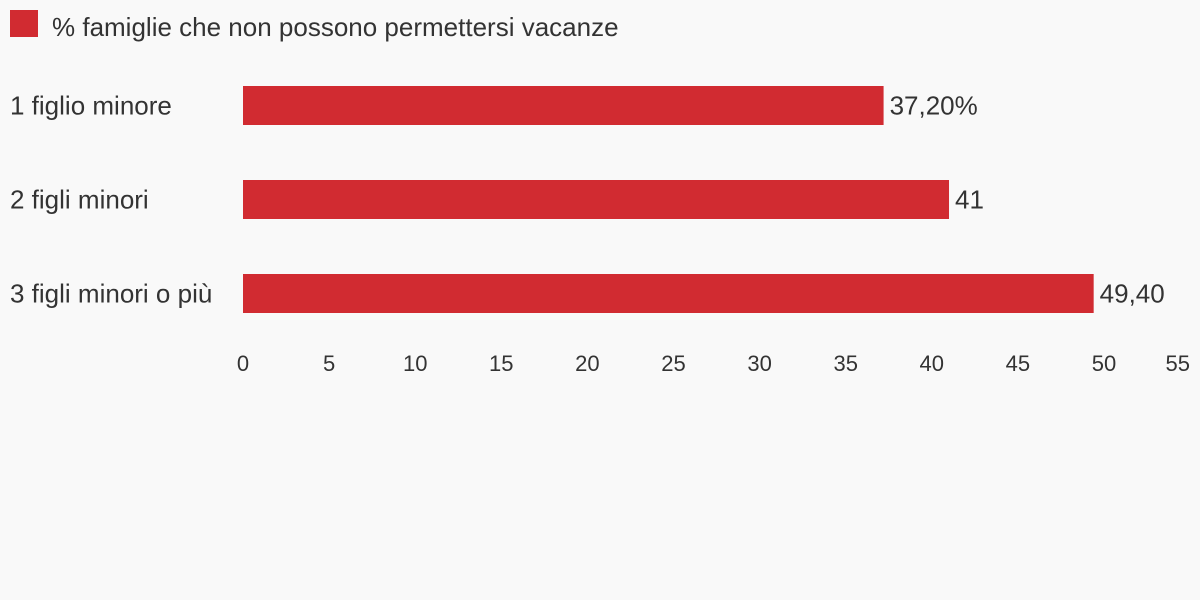 Image resolution: width=1200 pixels, height=600 pixels. I want to click on x-tick-label: 25, so click(673, 363).